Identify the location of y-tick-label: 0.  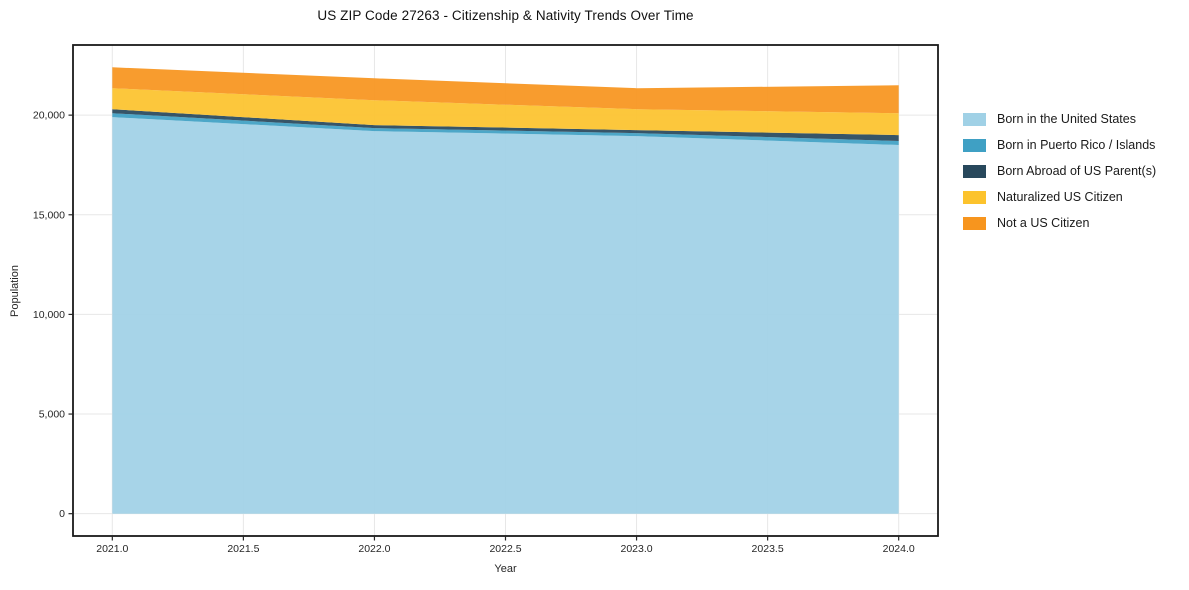
(62, 514).